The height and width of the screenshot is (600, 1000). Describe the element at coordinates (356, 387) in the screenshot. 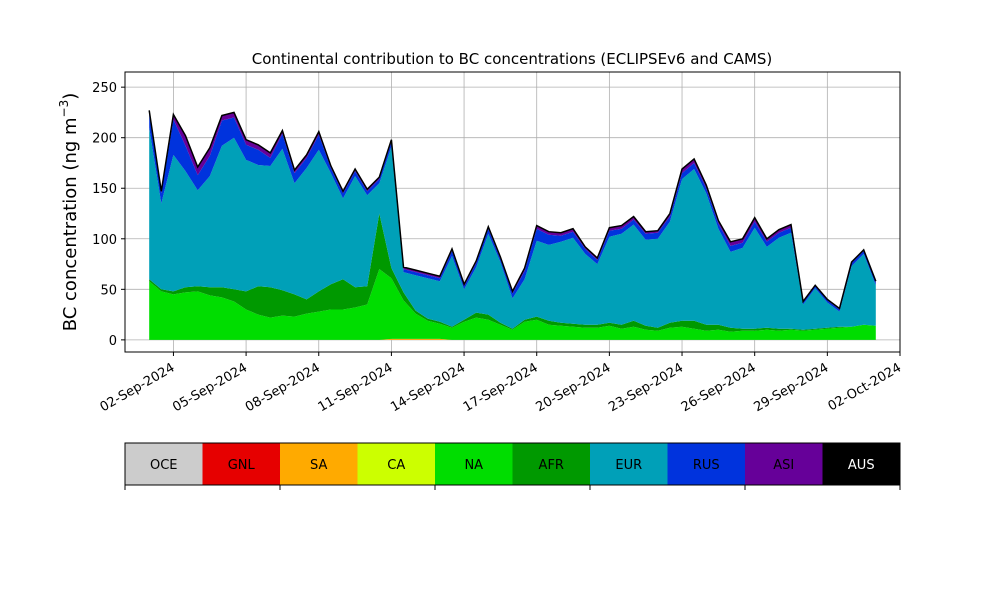

I see `x-tick-label: 11-Sep-2024` at that location.